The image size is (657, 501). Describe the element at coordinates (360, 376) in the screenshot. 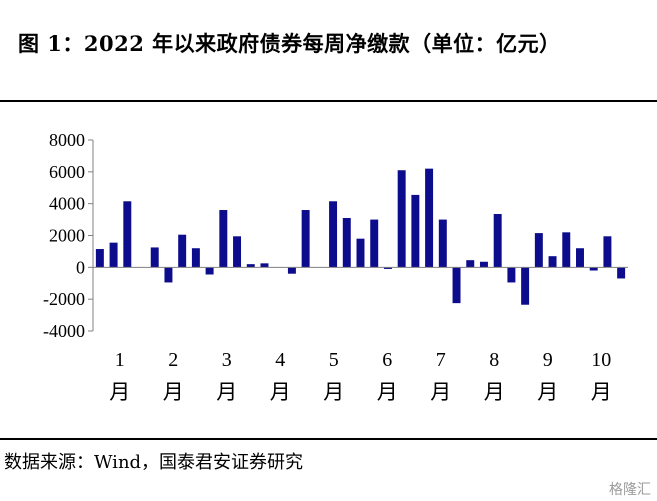

I see `x-tick-labels: 1 月 2 月 3 月 4 月 5 月 6 月 7 月 8 月 9 月 10 月` at that location.